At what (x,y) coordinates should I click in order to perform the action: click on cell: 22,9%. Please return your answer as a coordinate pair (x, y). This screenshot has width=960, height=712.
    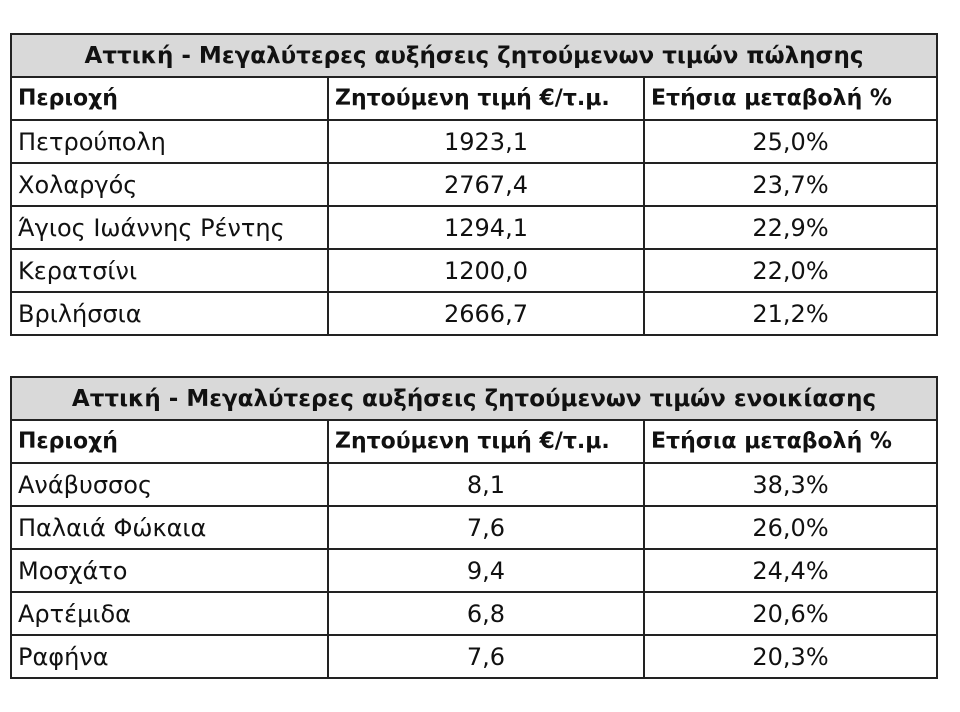
    Looking at the image, I should click on (790, 227).